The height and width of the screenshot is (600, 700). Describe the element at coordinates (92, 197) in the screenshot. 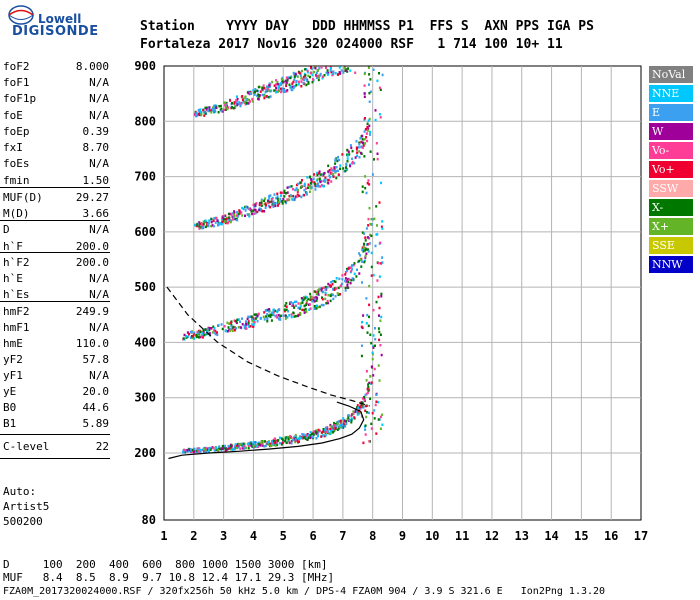

I see `param-value: 29.27` at that location.